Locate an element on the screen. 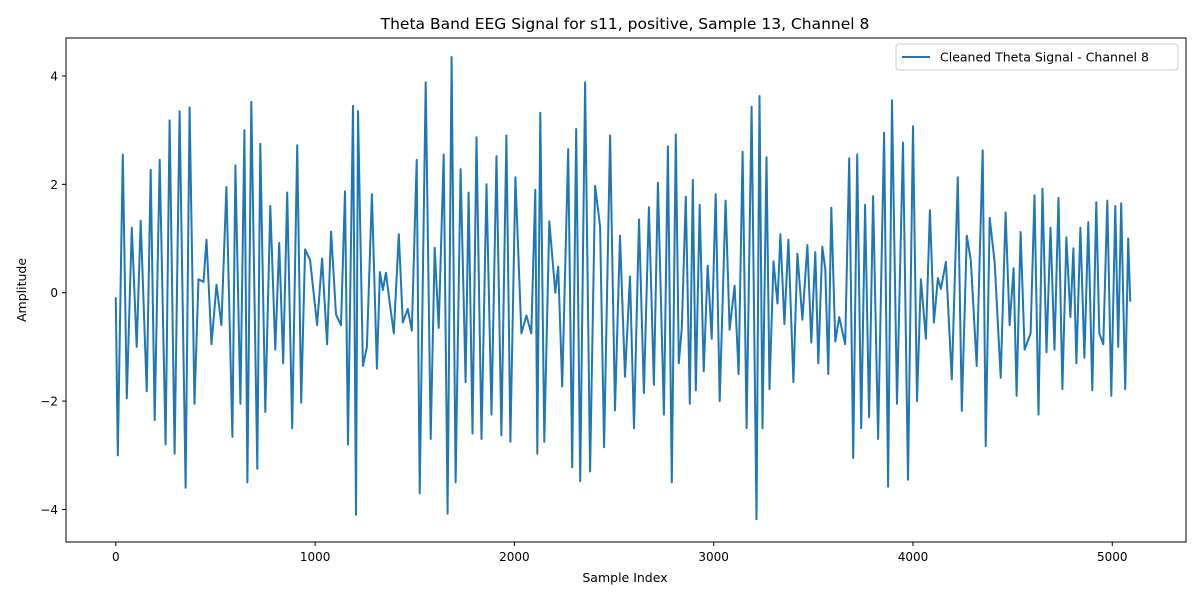 The width and height of the screenshot is (1200, 600). y-axis-label: Amplitude is located at coordinates (21, 290).